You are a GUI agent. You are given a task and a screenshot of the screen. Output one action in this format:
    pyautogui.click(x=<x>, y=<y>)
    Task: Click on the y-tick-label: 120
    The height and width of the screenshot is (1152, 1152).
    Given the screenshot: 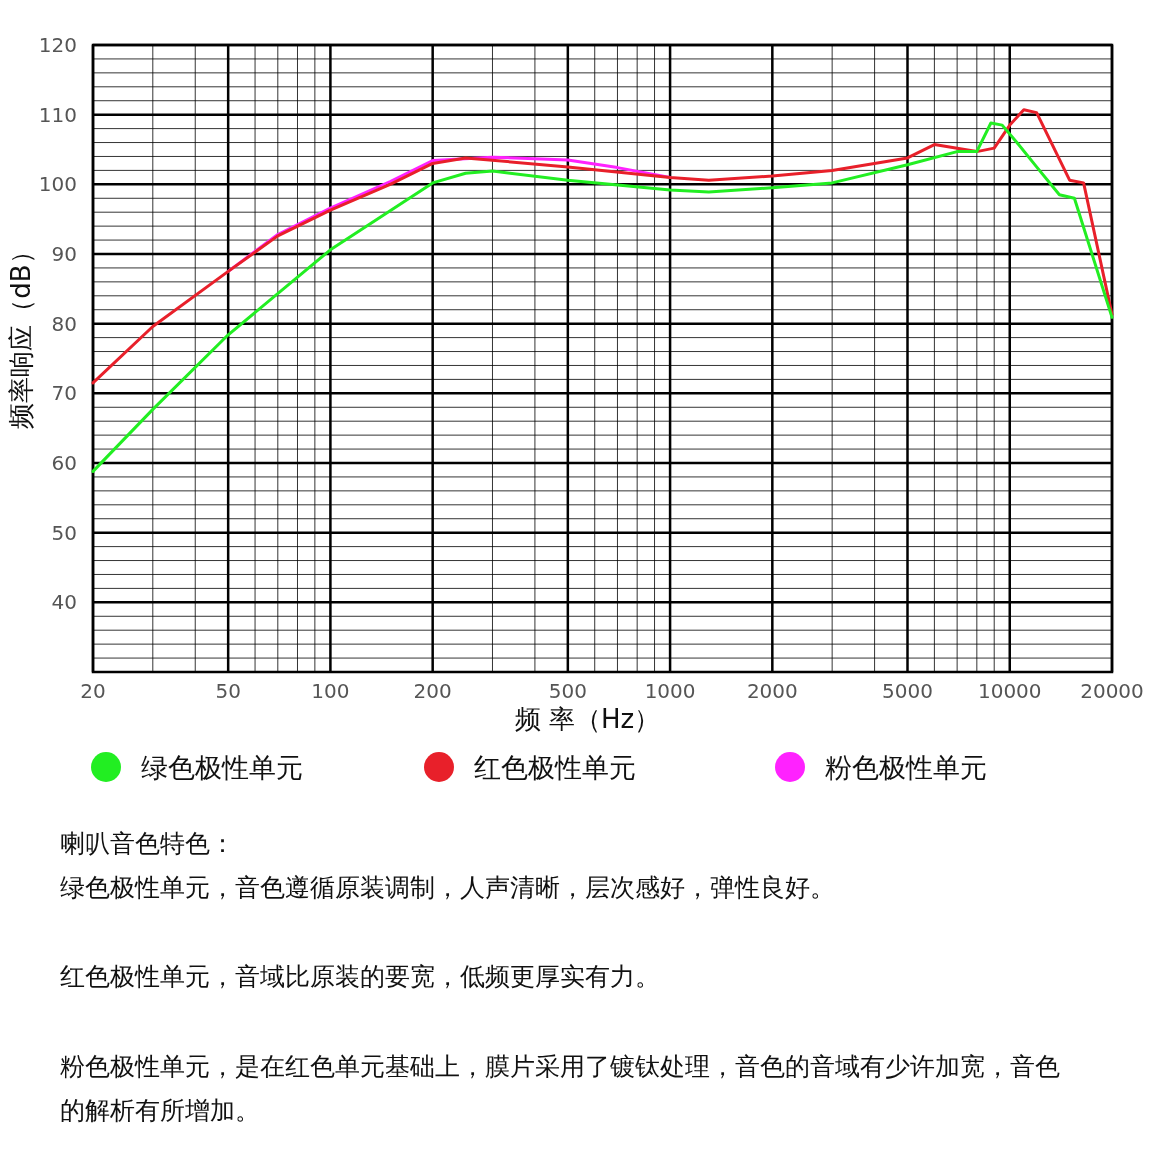 What is the action you would take?
    pyautogui.click(x=57, y=45)
    